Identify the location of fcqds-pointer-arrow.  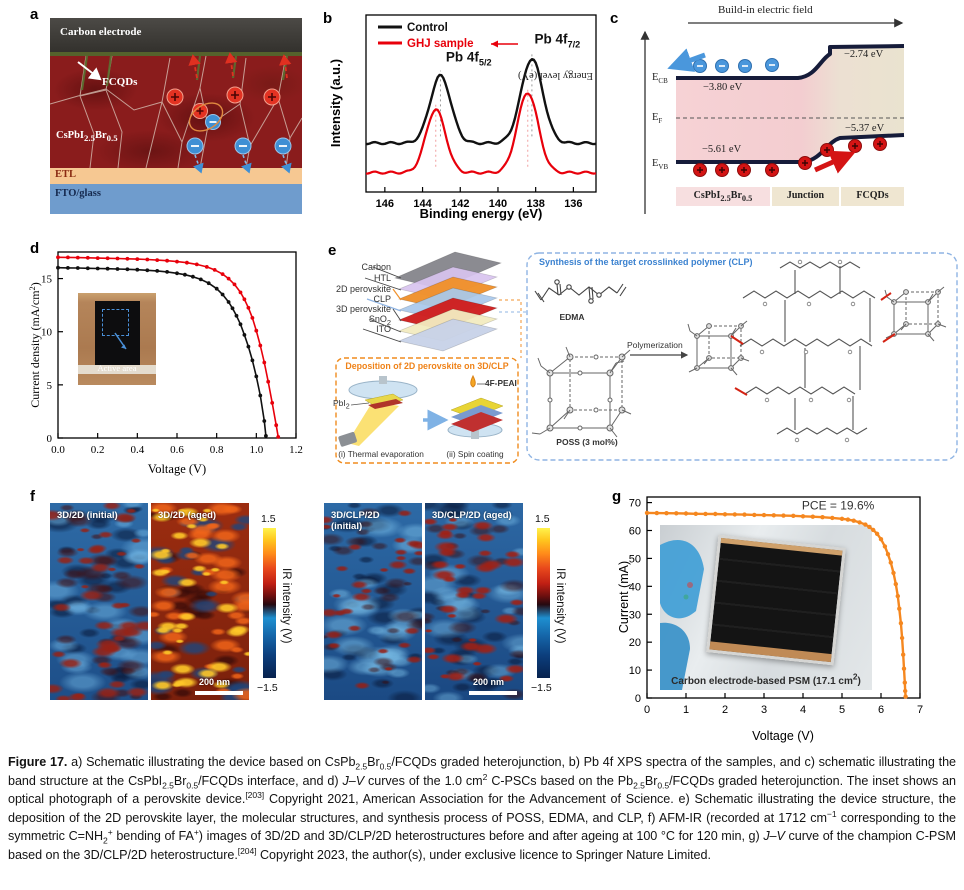
(89, 71).